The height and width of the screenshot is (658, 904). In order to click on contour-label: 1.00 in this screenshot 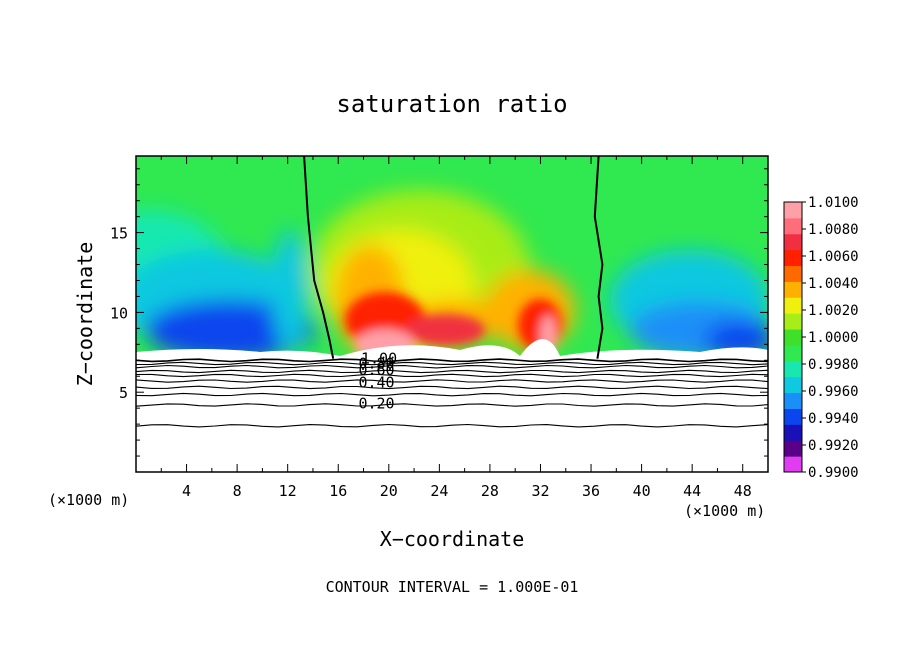, I will do `click(379, 359)`.